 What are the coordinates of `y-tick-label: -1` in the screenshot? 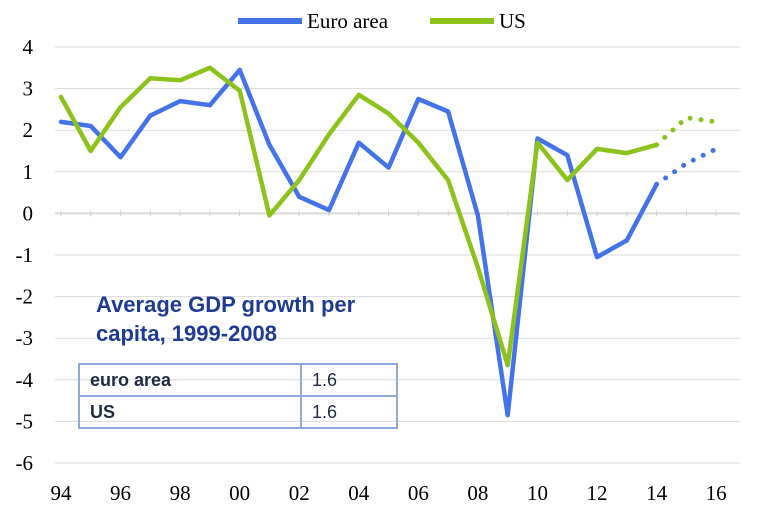 It's located at (25, 255).